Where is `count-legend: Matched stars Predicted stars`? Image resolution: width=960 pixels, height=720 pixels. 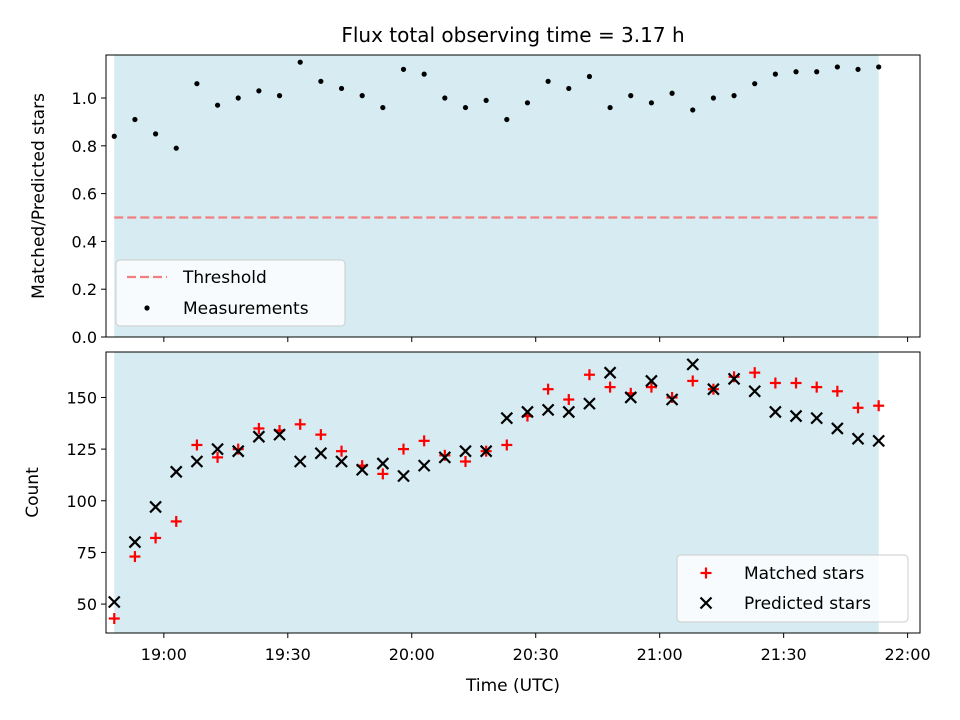
count-legend: Matched stars Predicted stars is located at coordinates (792, 588).